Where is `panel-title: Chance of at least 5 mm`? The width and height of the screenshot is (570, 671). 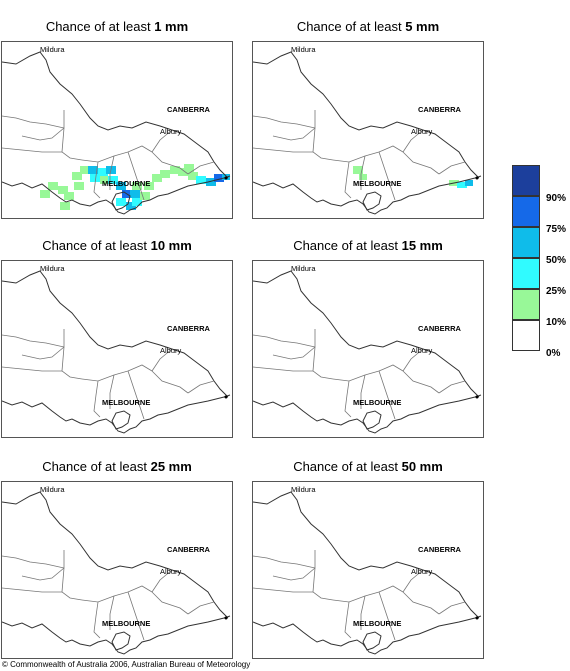 panel-title: Chance of at least 5 mm is located at coordinates (368, 26).